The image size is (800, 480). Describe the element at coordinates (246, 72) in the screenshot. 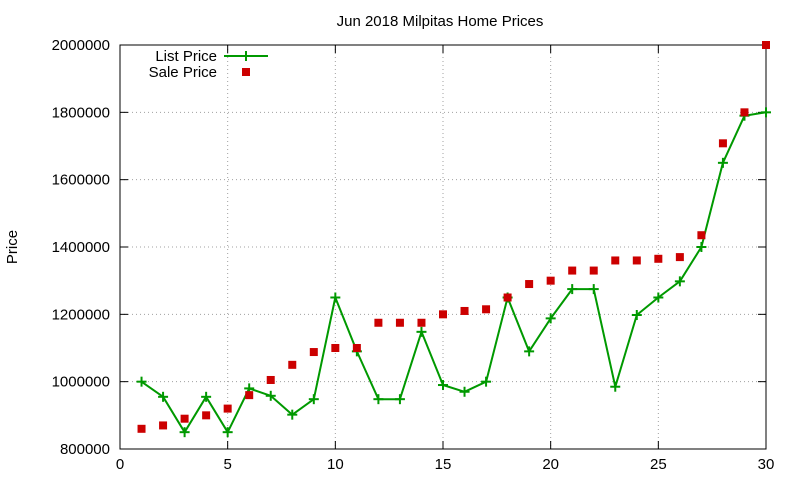

I see `legend-marker-sale-price` at that location.